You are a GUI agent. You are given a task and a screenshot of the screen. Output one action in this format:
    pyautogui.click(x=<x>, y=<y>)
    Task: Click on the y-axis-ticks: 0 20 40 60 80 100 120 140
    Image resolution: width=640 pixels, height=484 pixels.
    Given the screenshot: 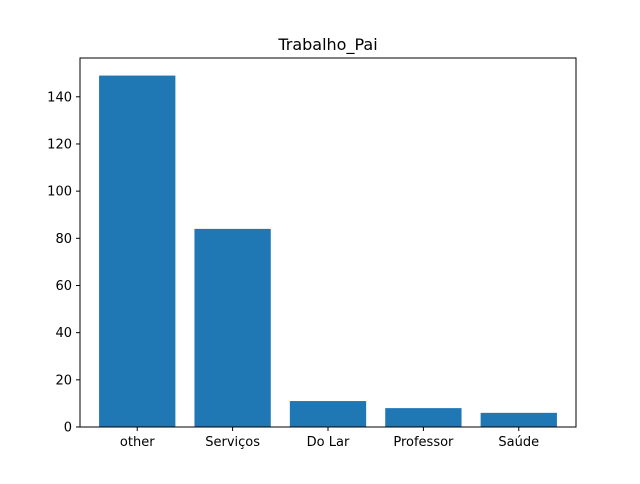 What is the action you would take?
    pyautogui.click(x=63, y=263)
    